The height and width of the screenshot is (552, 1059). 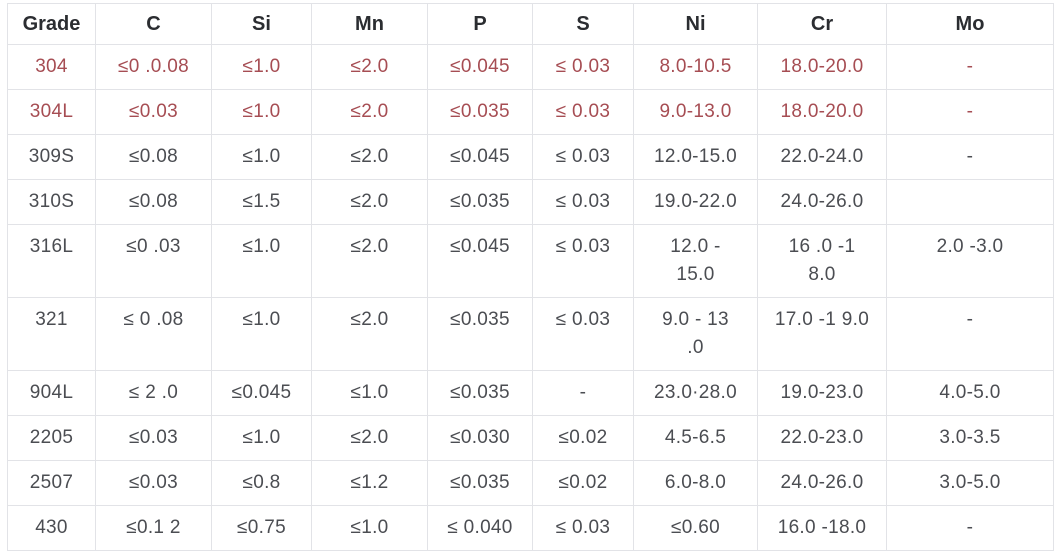 I want to click on grade-cell: 304, so click(x=51, y=67).